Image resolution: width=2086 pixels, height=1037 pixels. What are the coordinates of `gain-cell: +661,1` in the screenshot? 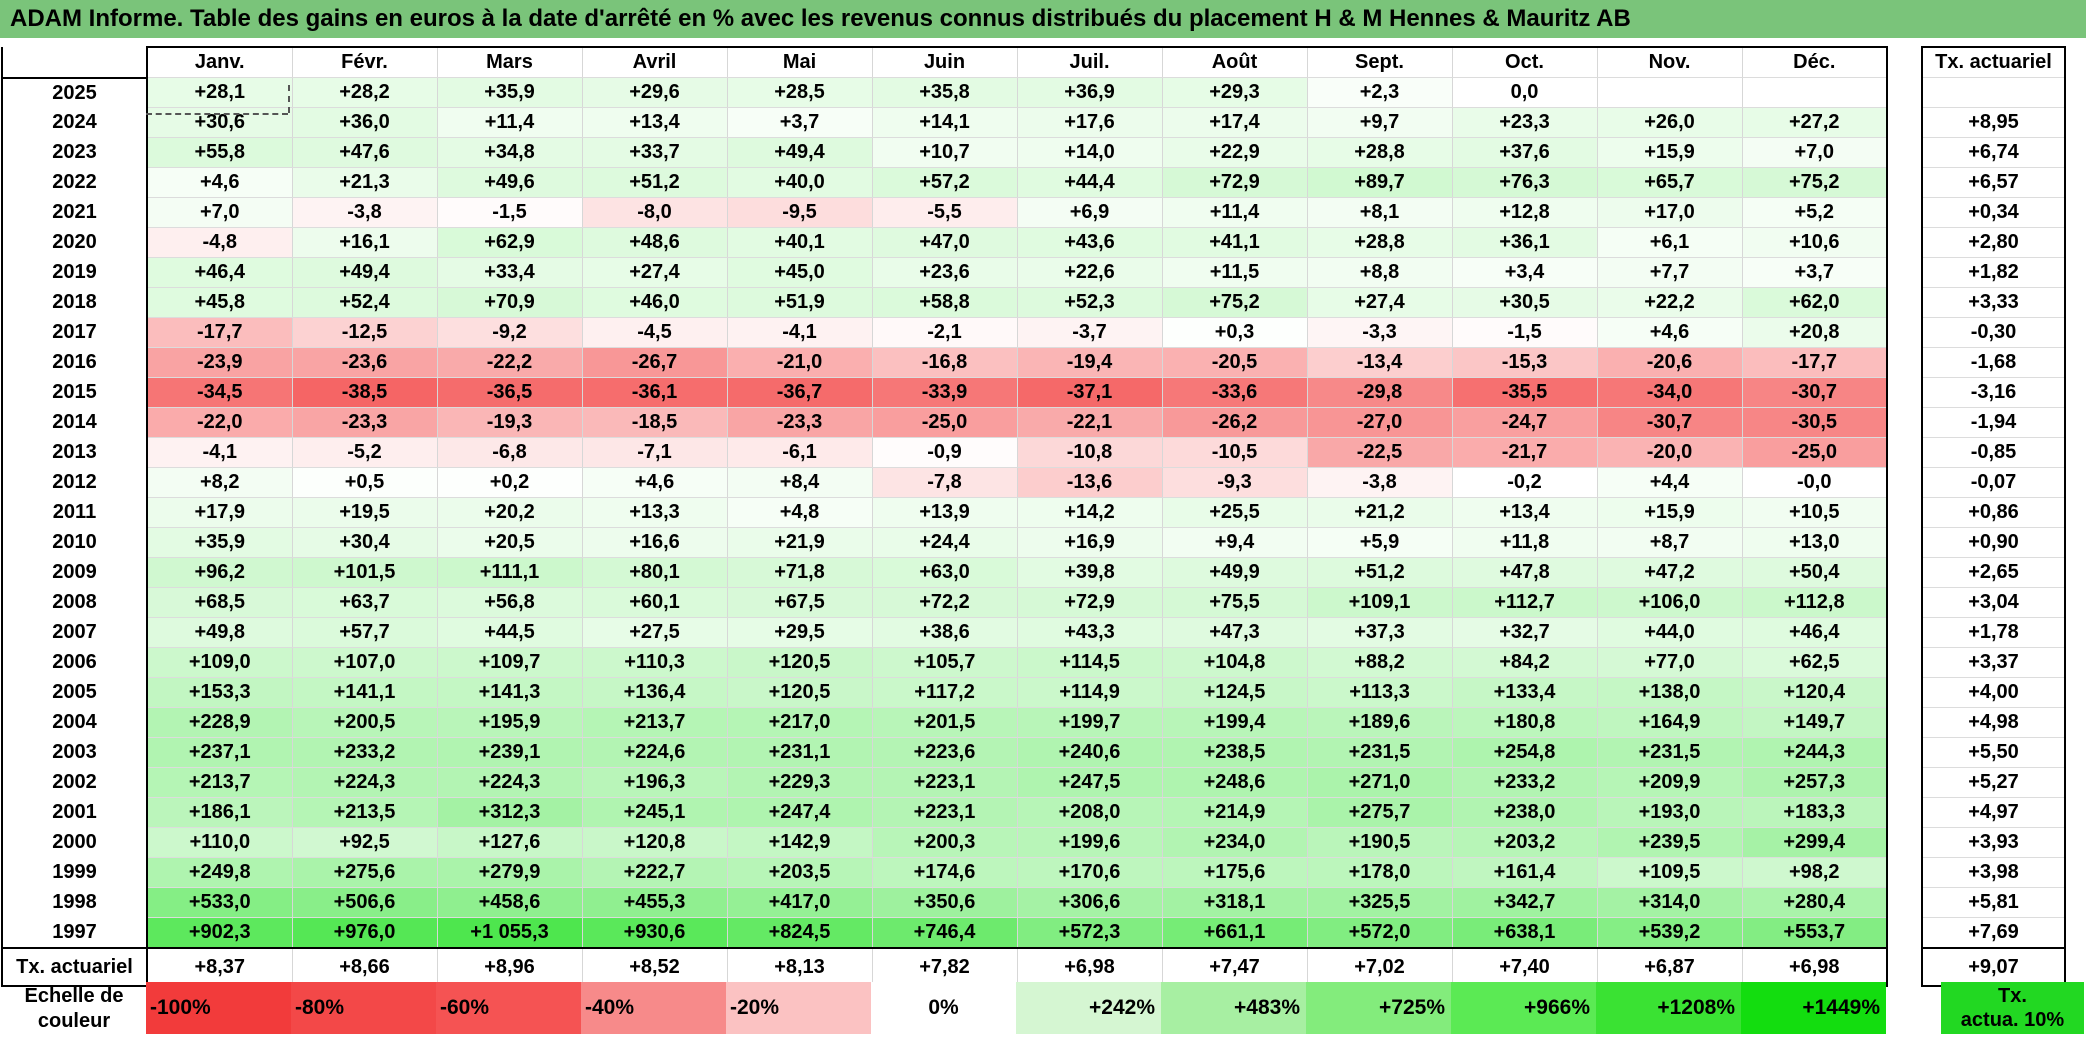 It's located at (1234, 933).